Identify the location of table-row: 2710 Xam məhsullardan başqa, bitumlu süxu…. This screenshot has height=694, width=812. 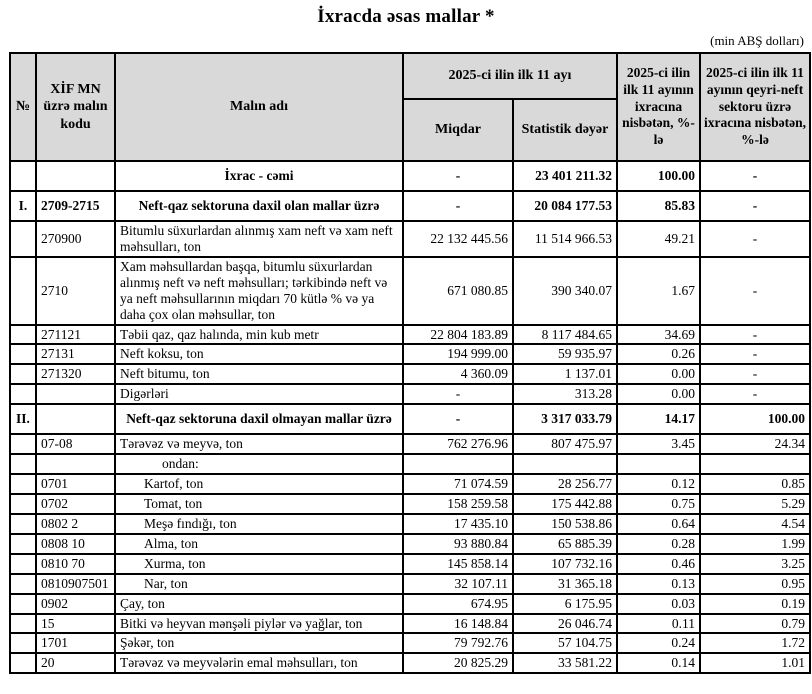
(410, 290).